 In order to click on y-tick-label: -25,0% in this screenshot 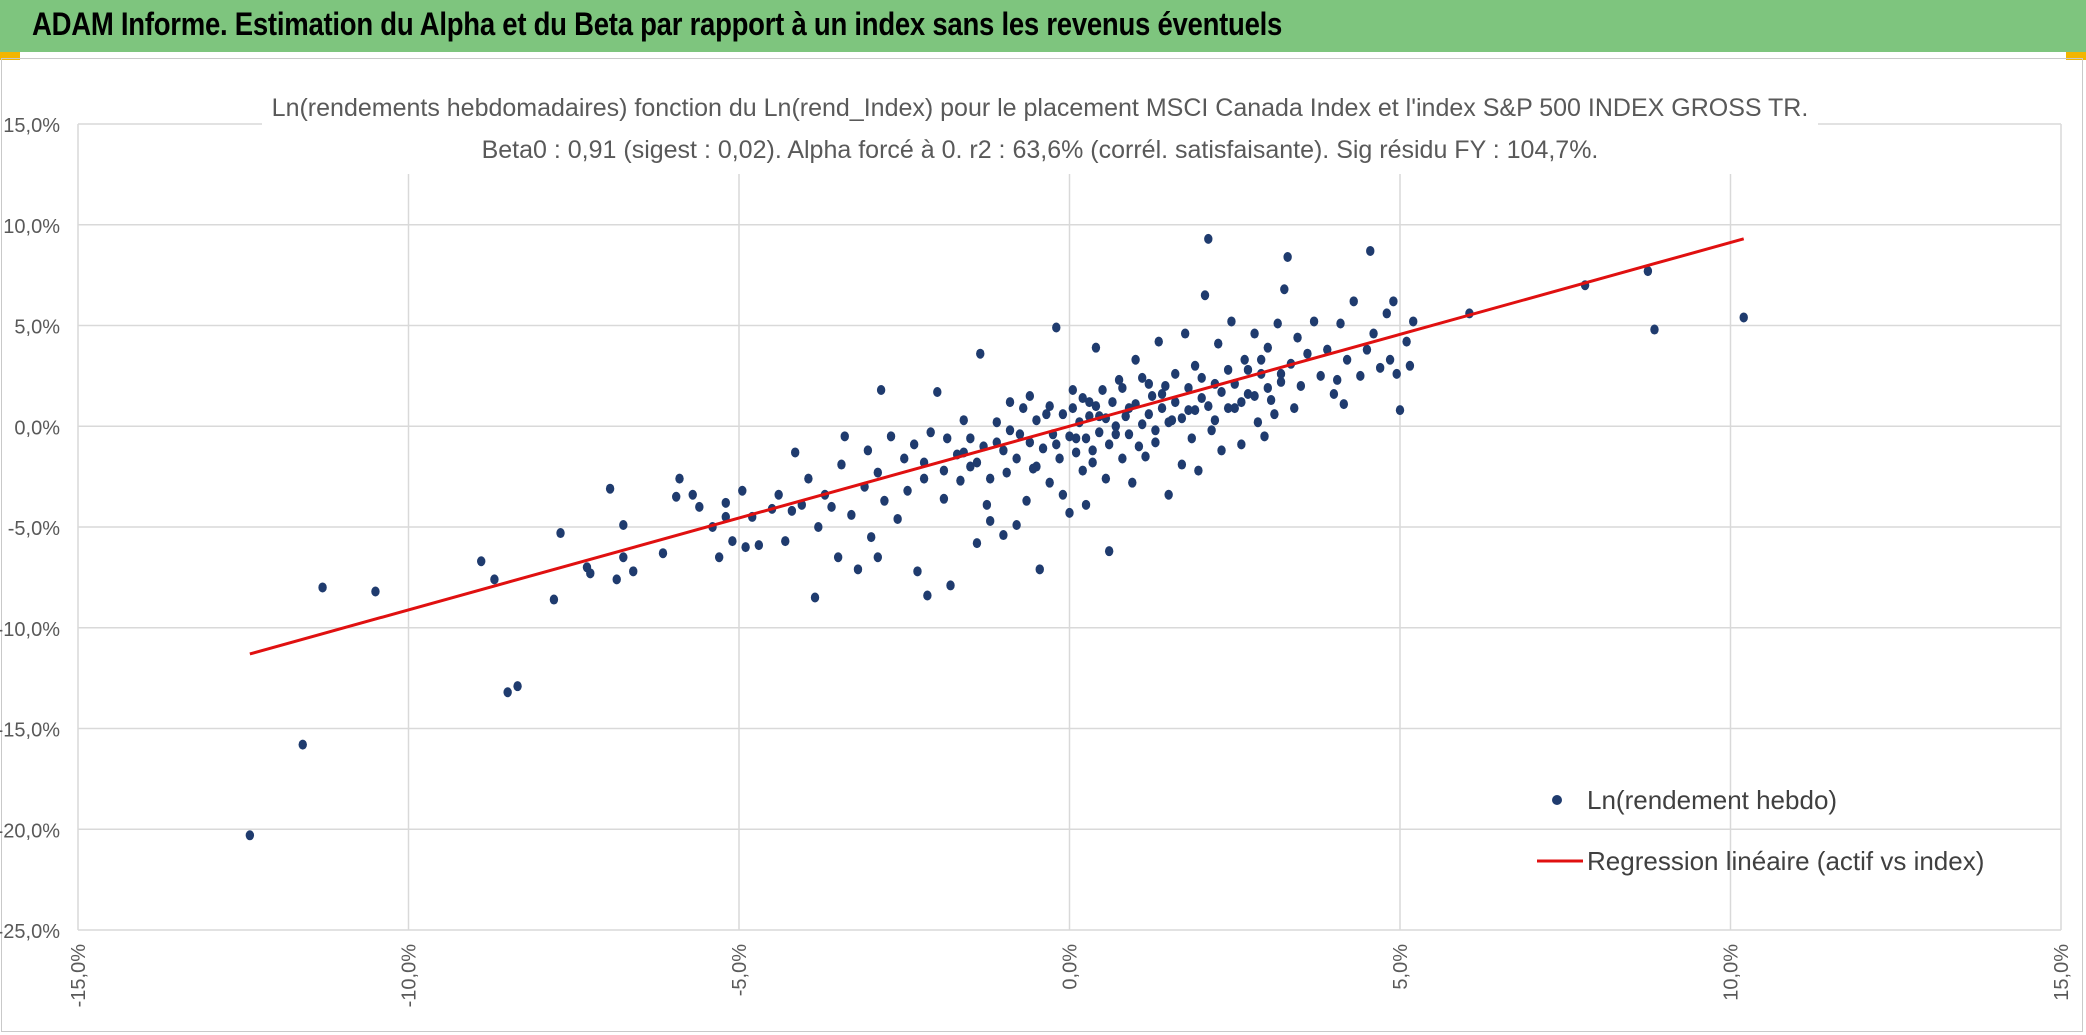, I will do `click(30, 932)`.